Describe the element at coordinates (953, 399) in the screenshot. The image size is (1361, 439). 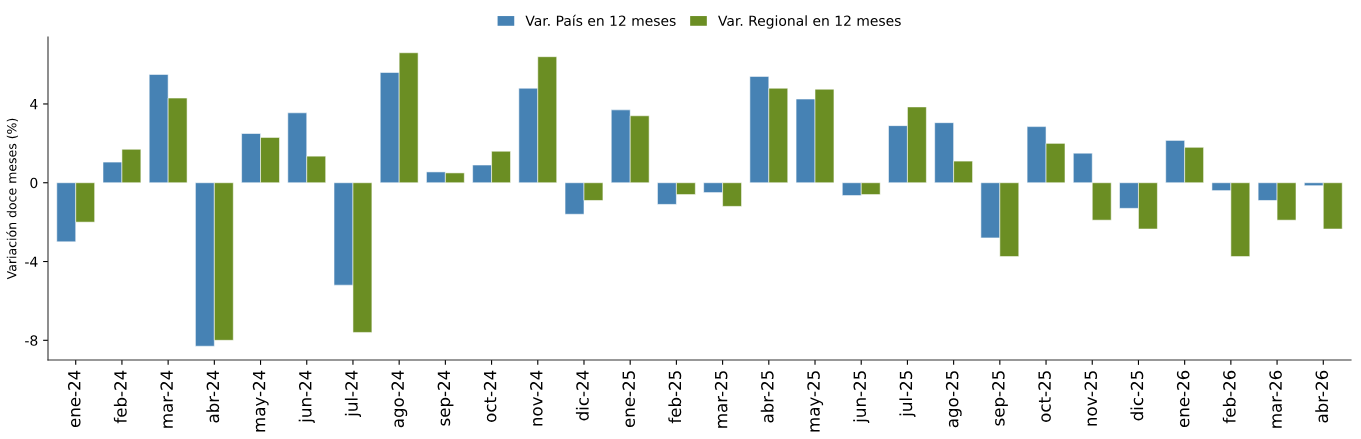
I see `x-tick-label: ago-25` at that location.